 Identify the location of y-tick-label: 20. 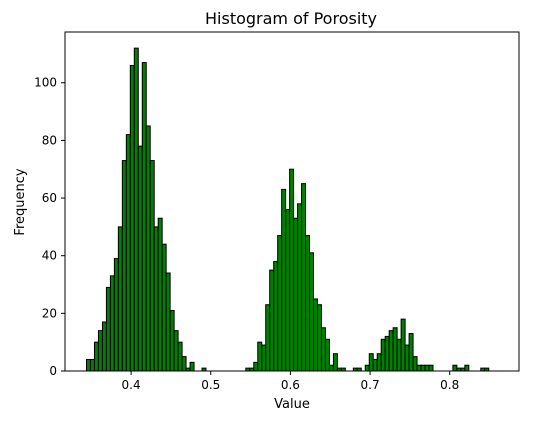
(49, 313).